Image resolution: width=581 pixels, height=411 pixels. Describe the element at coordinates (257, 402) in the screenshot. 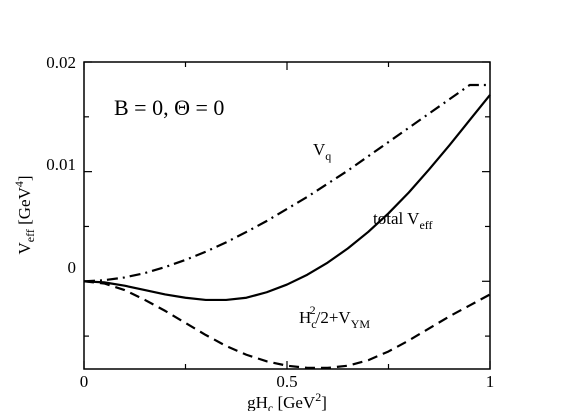

I see `x-axis-title-main: gH` at that location.